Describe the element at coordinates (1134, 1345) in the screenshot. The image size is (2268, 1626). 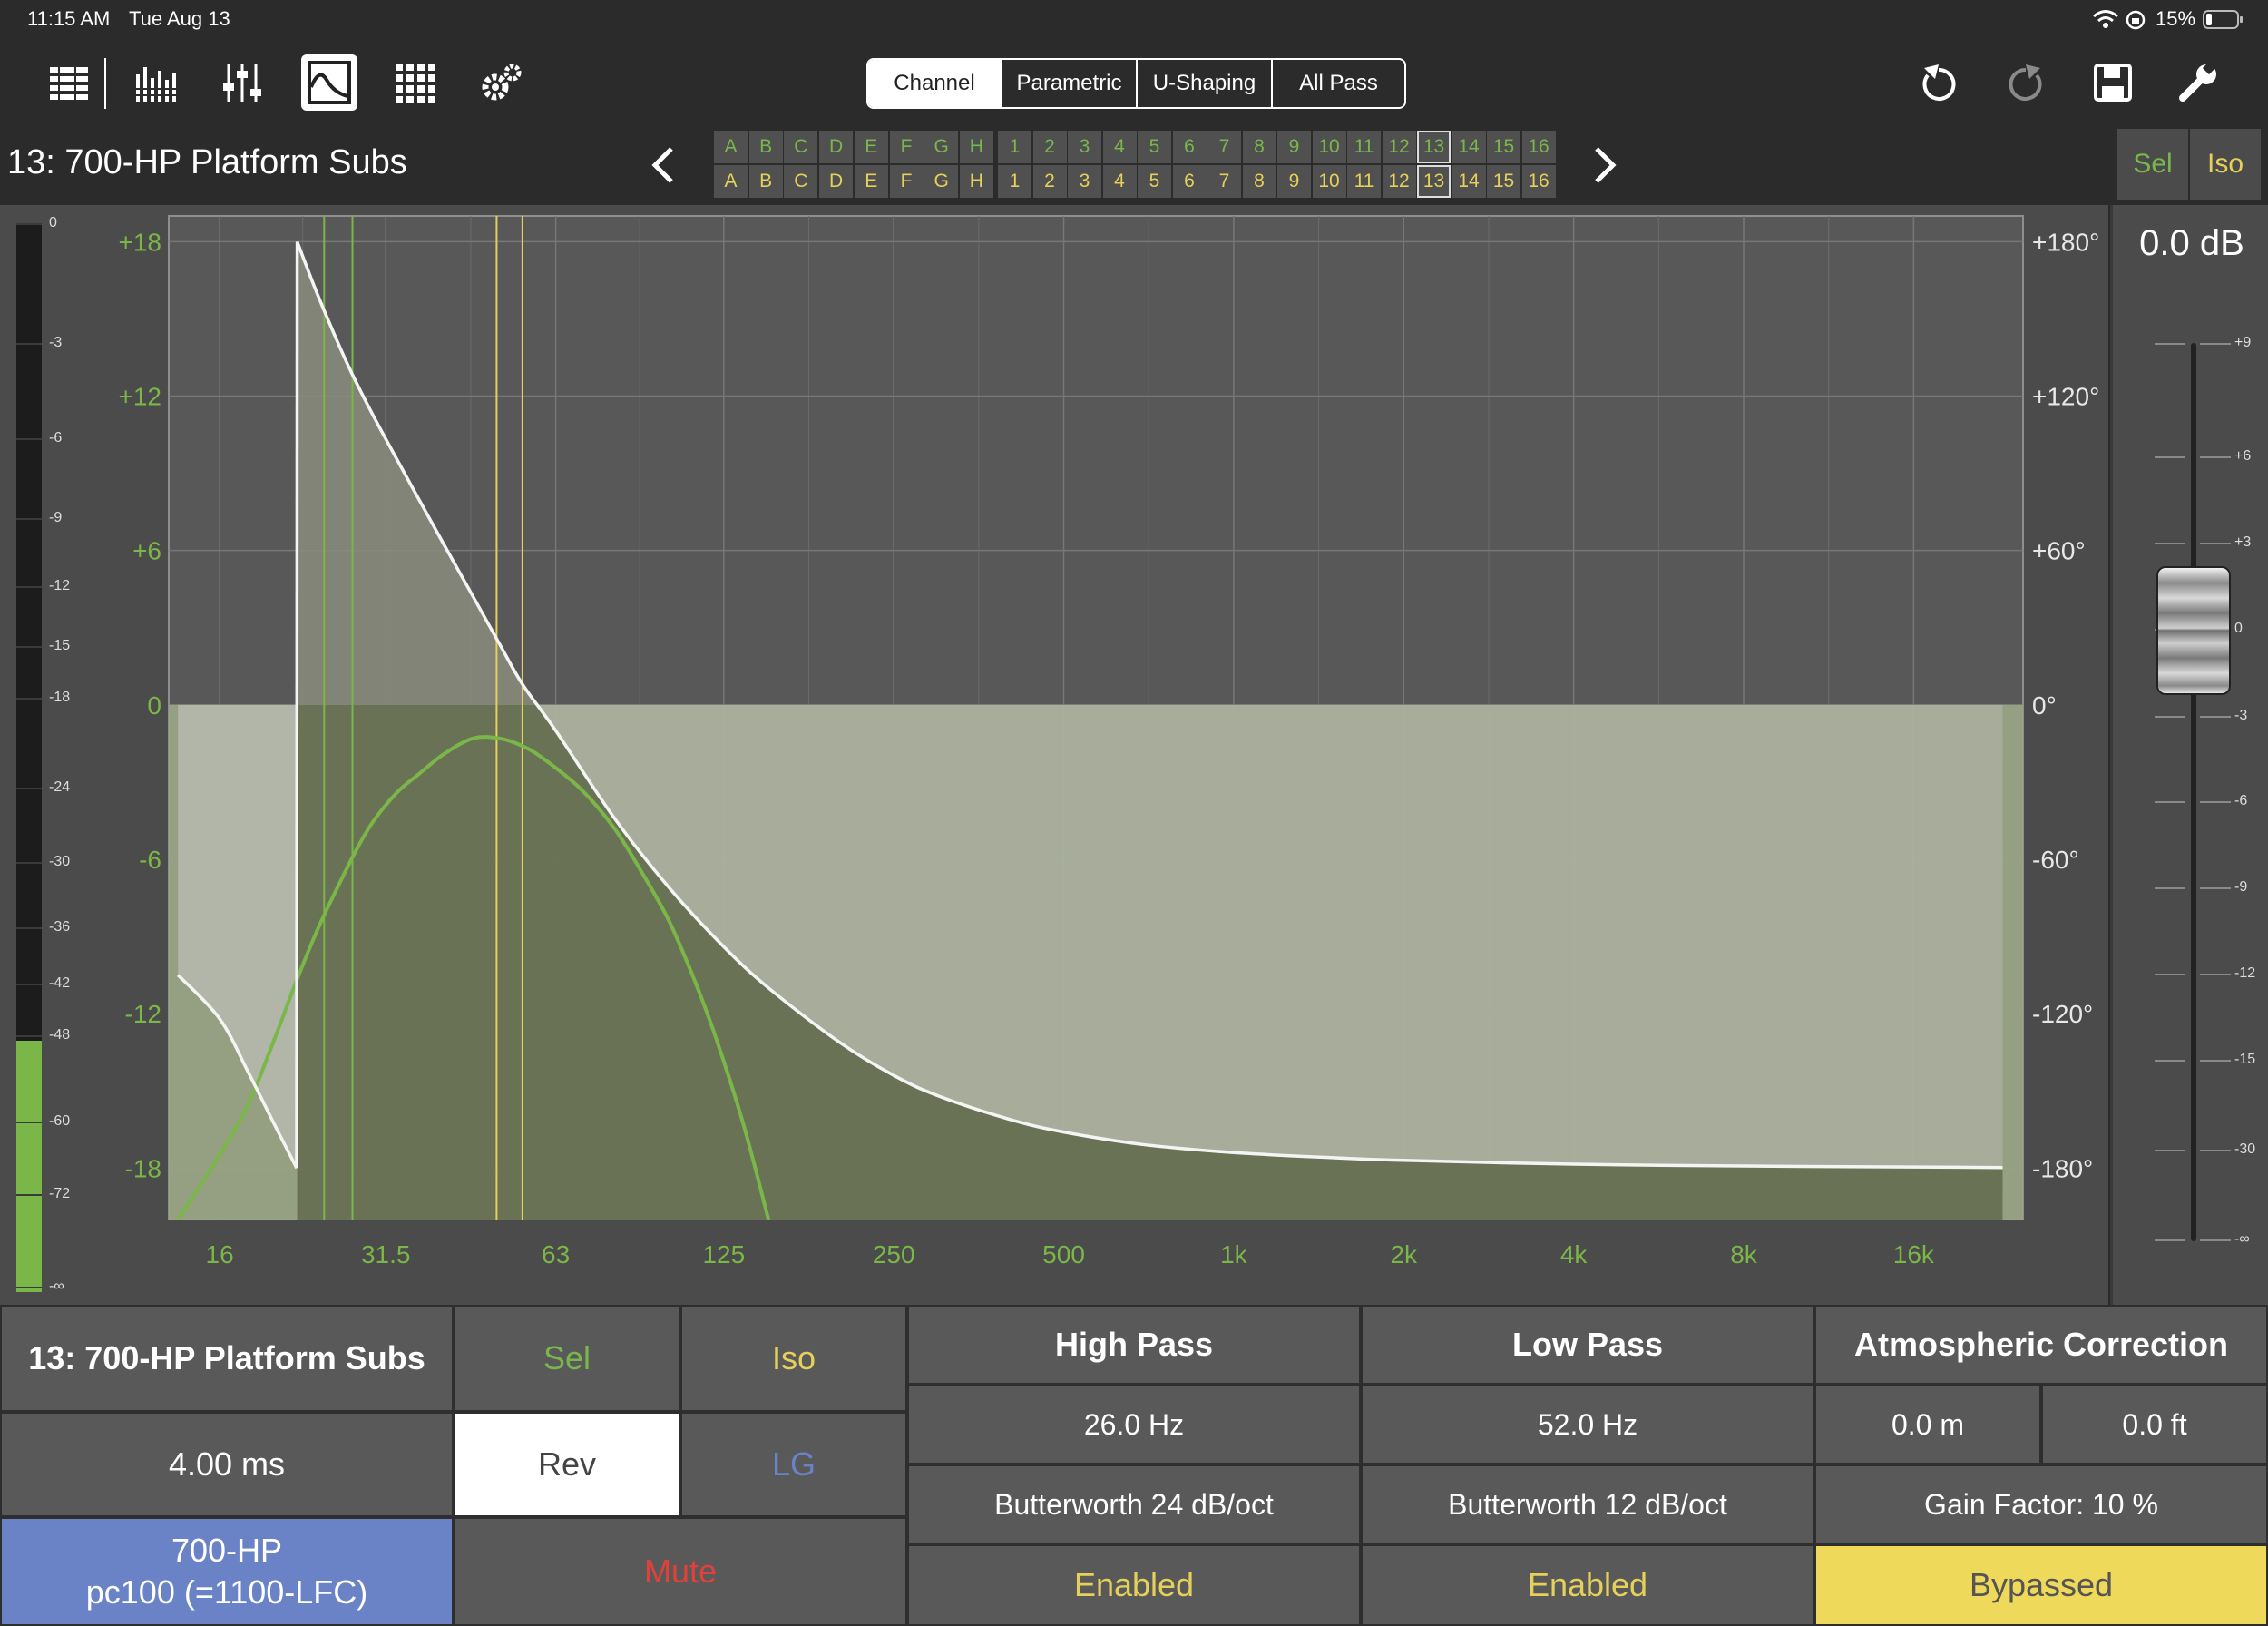
I see `high-pass-title: High Pass` at that location.